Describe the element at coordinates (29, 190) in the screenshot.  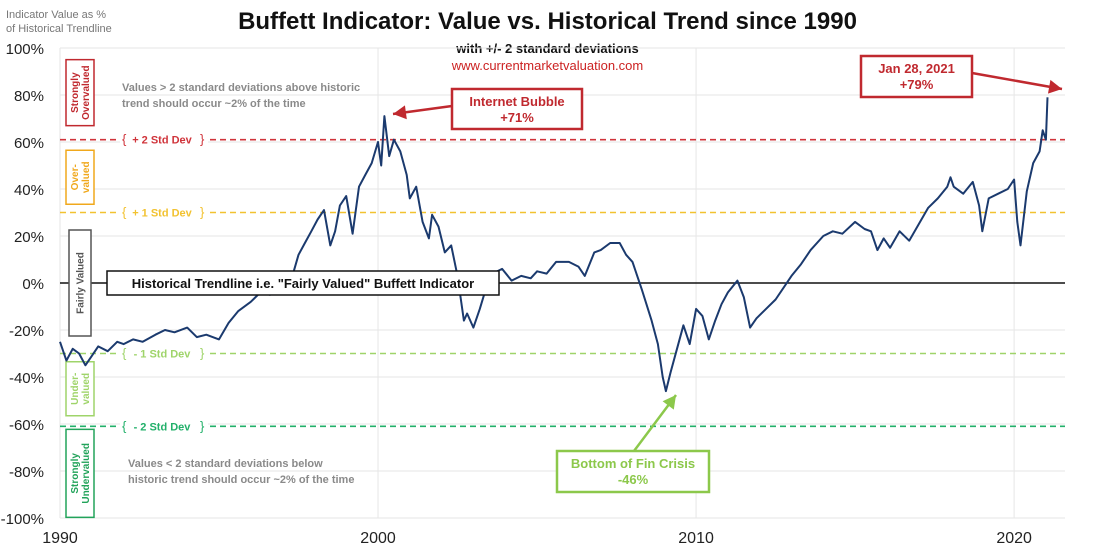
I see `y-tick-label: 40%` at that location.